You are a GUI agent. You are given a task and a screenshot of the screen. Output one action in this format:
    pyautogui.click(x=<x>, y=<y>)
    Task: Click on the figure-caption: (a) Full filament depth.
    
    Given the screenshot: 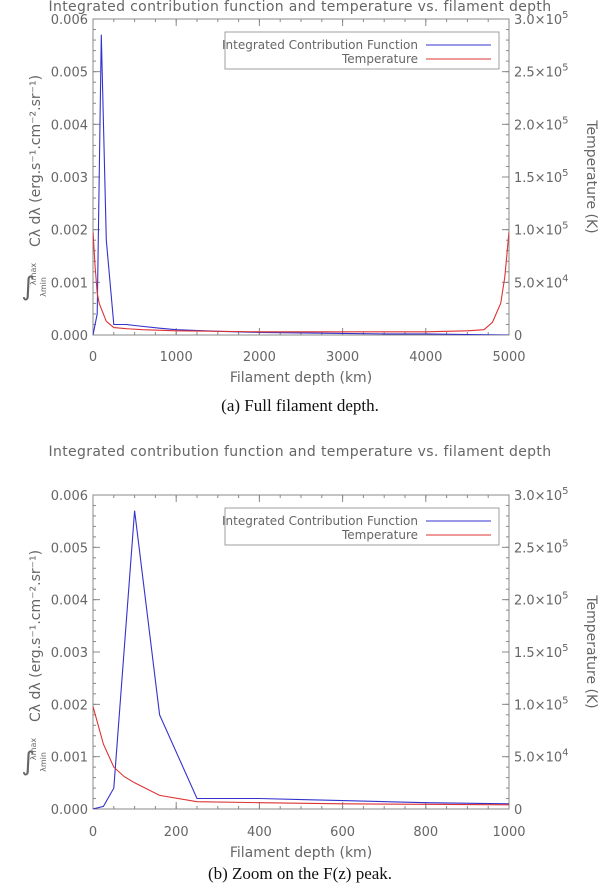 What is the action you would take?
    pyautogui.click(x=300, y=405)
    